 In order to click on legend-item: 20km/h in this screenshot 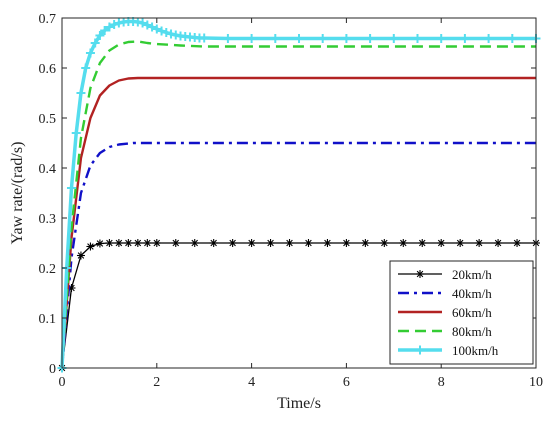, I will do `click(445, 274)`.